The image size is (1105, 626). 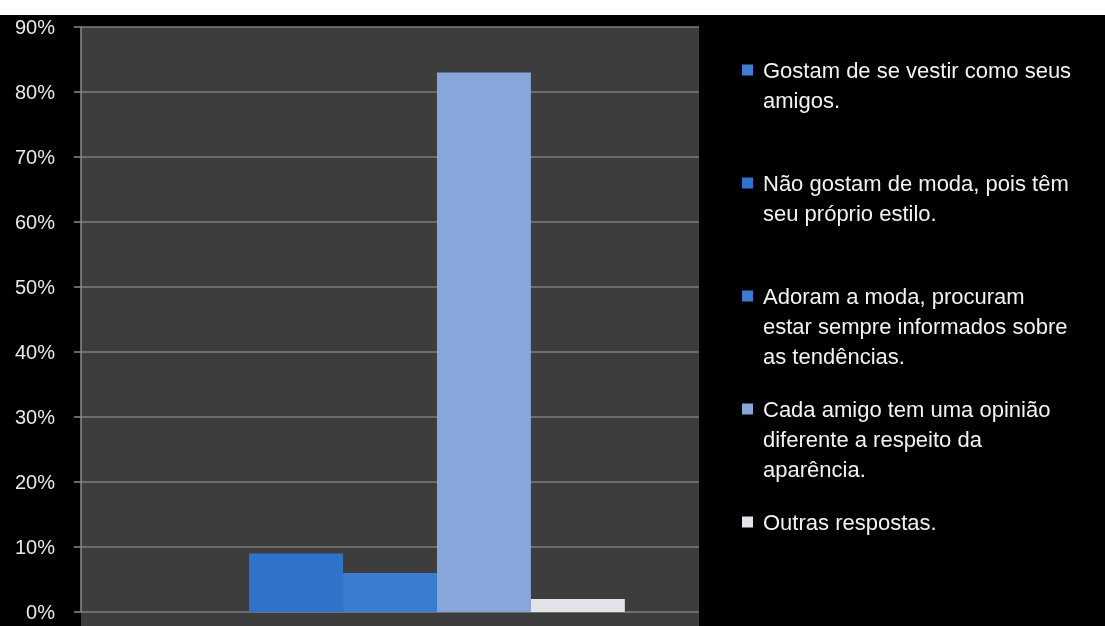 What do you see at coordinates (850, 522) in the screenshot?
I see `legend-label: Outras respostas.` at bounding box center [850, 522].